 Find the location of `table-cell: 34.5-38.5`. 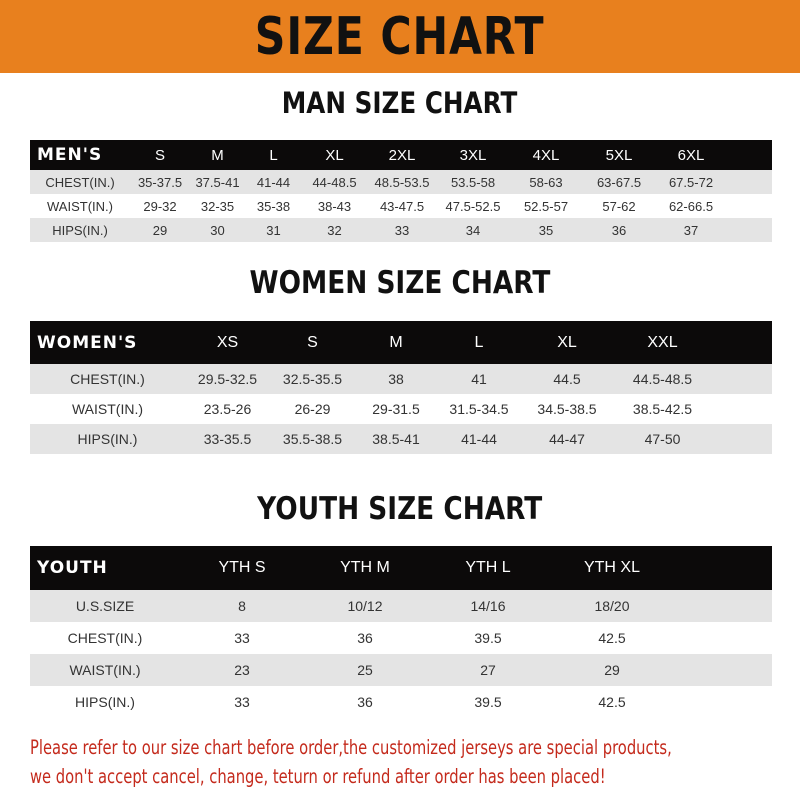

table-cell: 34.5-38.5 is located at coordinates (567, 409).